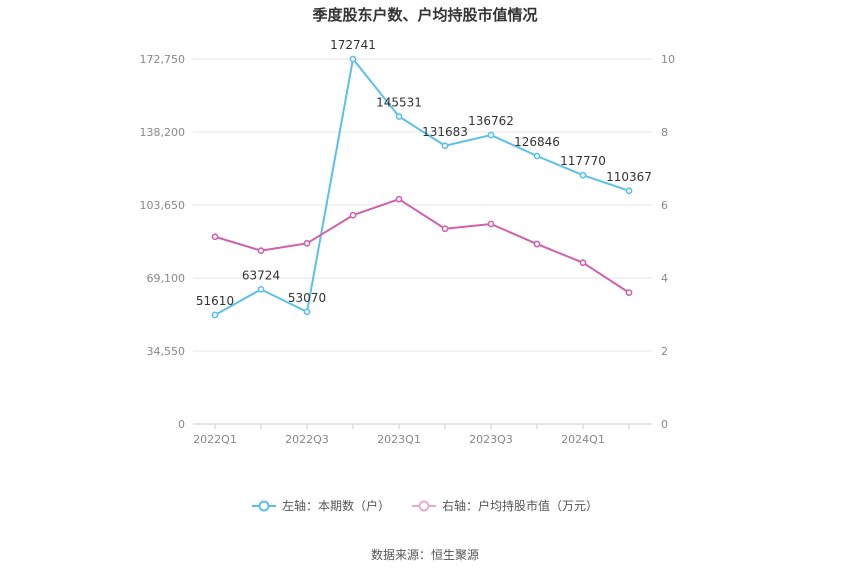  Describe the element at coordinates (353, 45) in the screenshot. I see `data-label: 172741` at that location.